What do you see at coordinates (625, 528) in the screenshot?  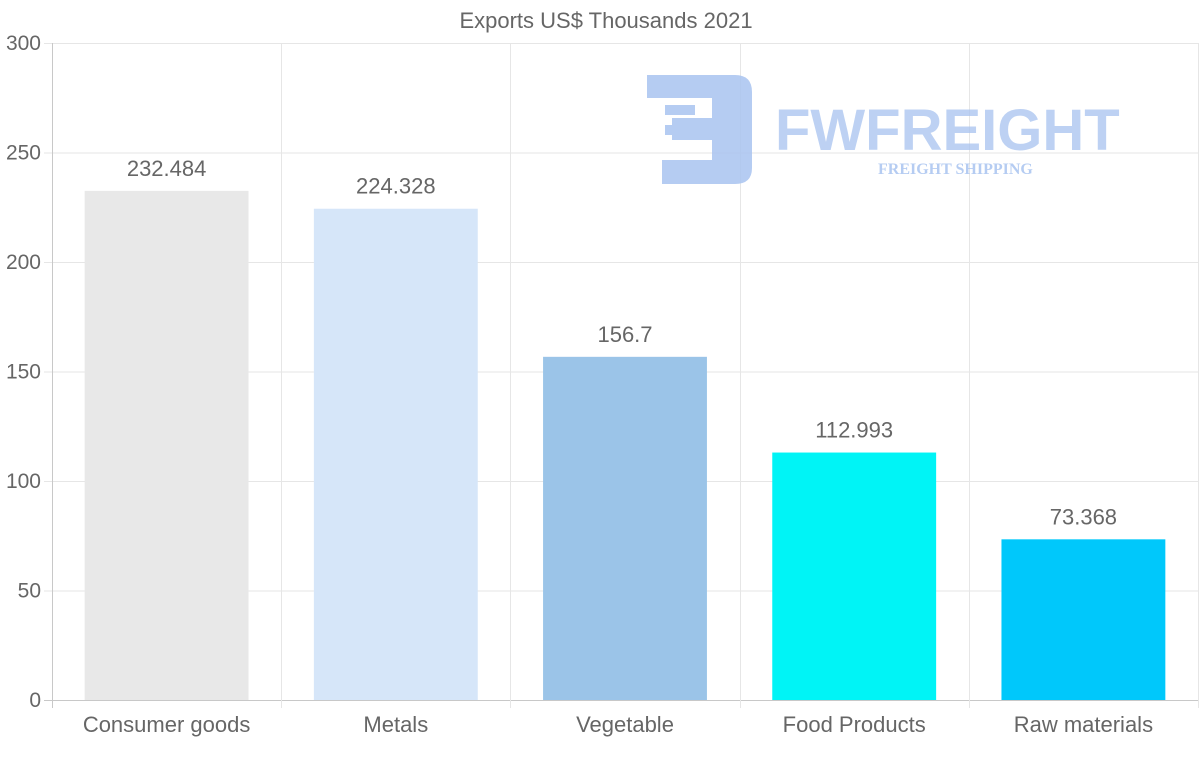 I see `bar-vegetable` at bounding box center [625, 528].